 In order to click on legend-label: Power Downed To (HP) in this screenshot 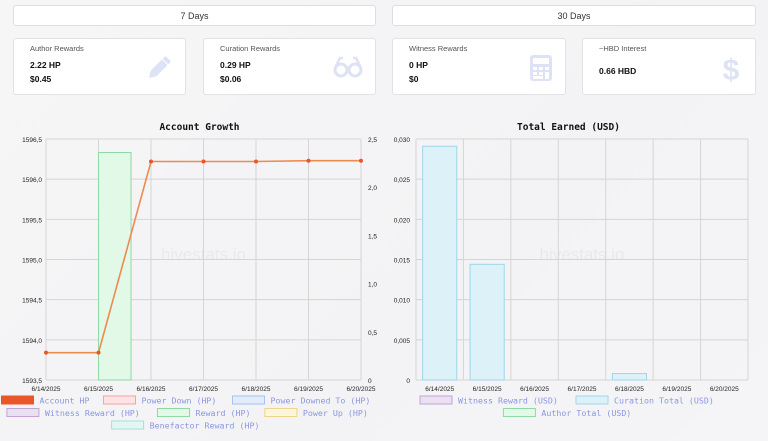, I will do `click(321, 401)`.